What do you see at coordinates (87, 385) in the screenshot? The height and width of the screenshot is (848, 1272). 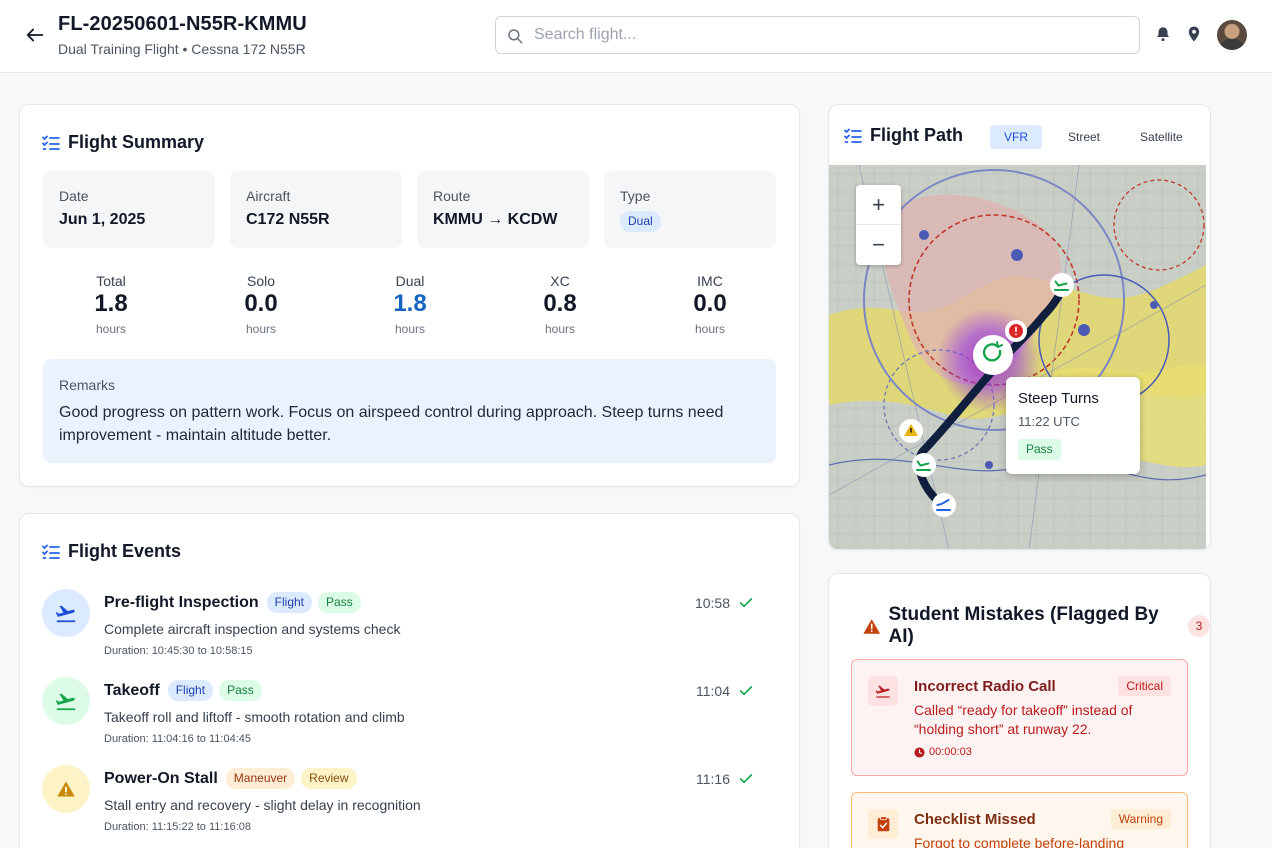 I see `remarks-label: Remarks` at bounding box center [87, 385].